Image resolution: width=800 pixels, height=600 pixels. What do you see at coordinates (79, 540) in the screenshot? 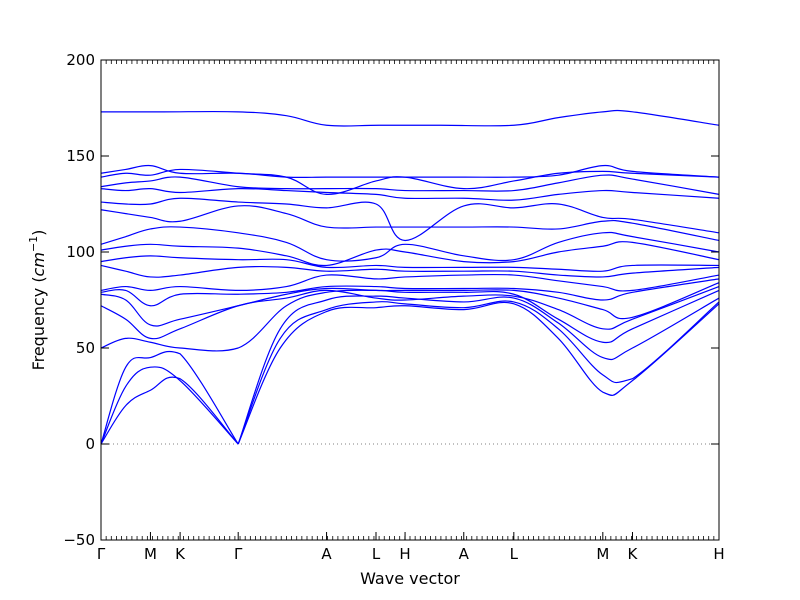
I see `y-tick-label: −50` at bounding box center [79, 540].